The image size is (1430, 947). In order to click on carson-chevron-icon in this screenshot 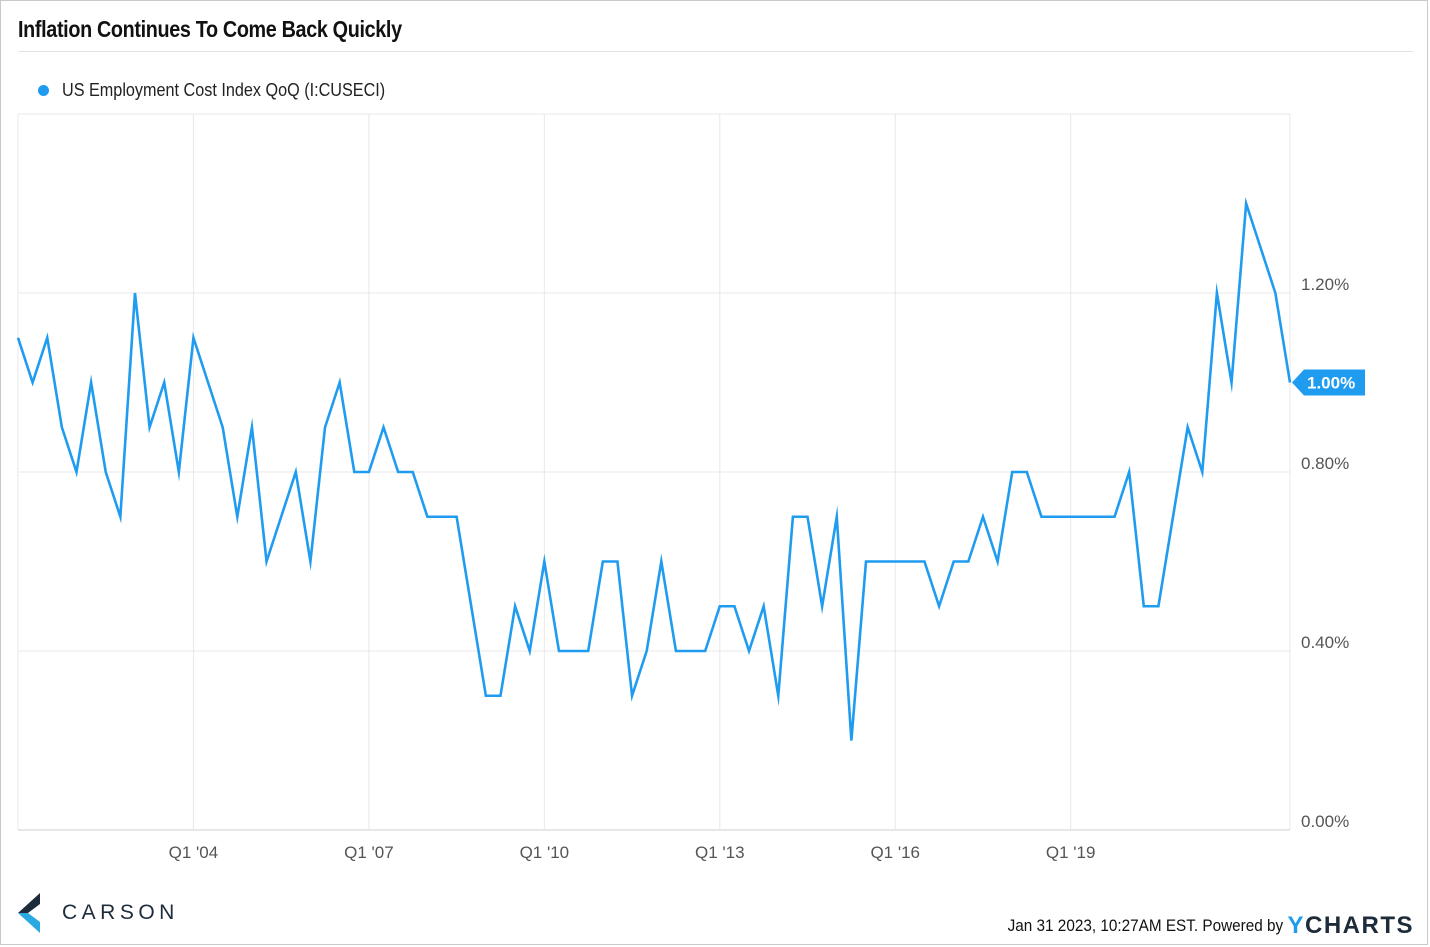, I will do `click(29, 913)`.